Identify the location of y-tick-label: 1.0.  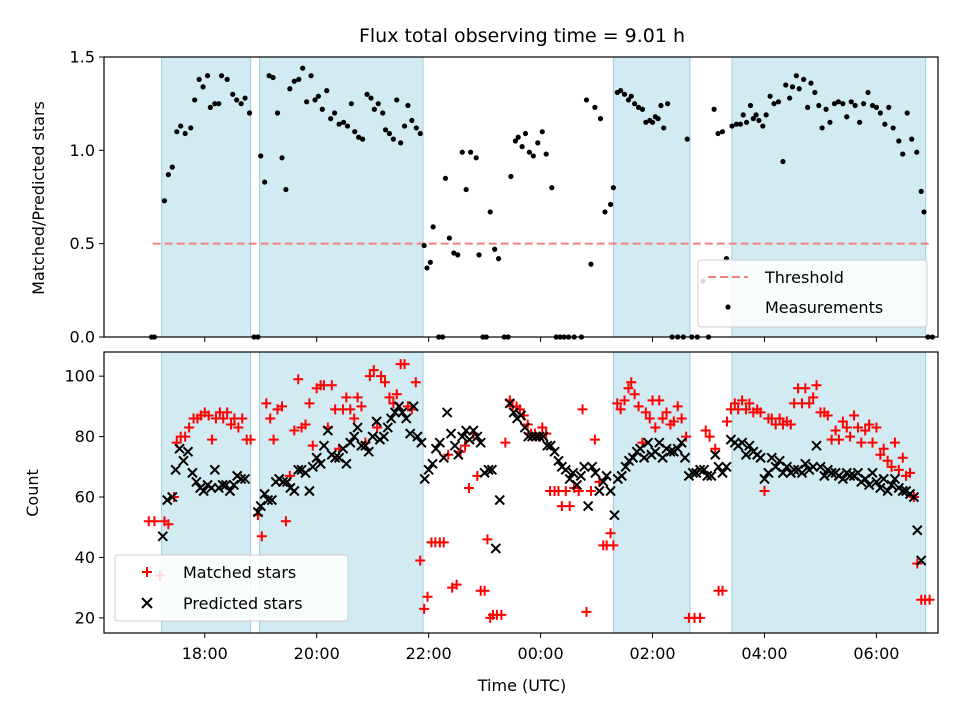
(82, 150).